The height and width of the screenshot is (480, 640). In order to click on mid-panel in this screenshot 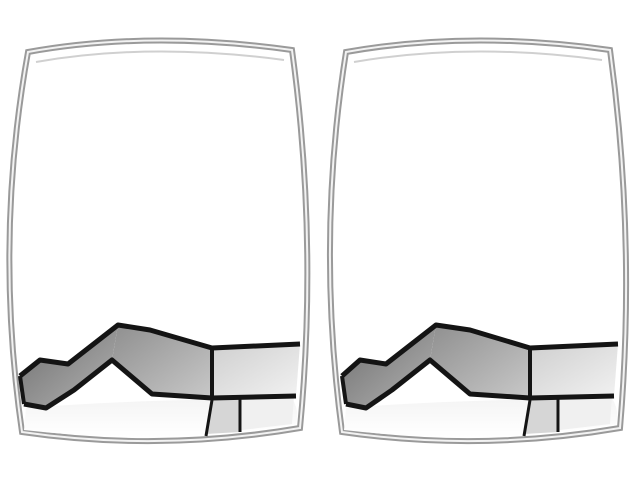, I will do `click(480, 361)`.